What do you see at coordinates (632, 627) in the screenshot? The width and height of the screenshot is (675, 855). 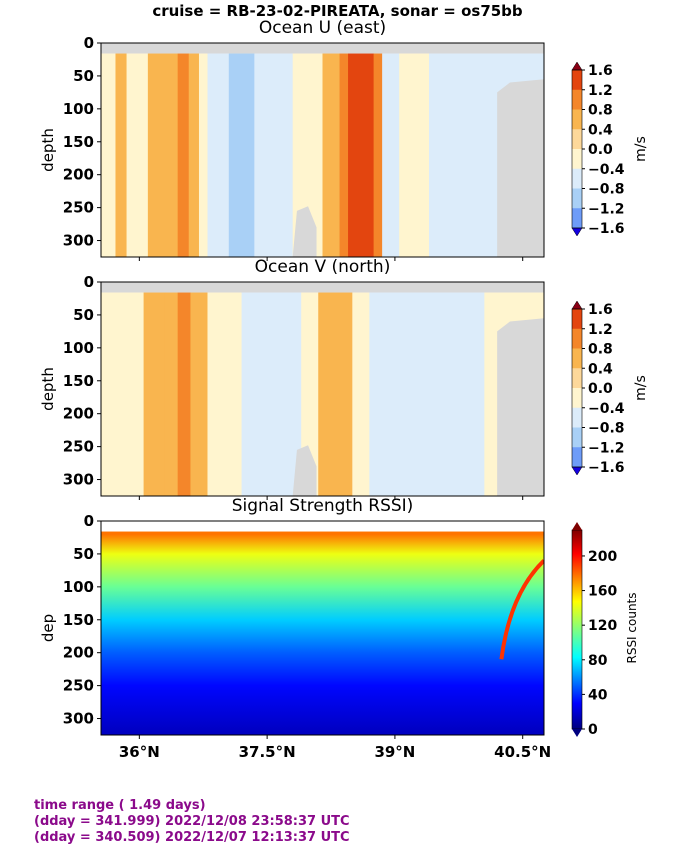 I see `colorbar-label: RSSI counts` at bounding box center [632, 627].